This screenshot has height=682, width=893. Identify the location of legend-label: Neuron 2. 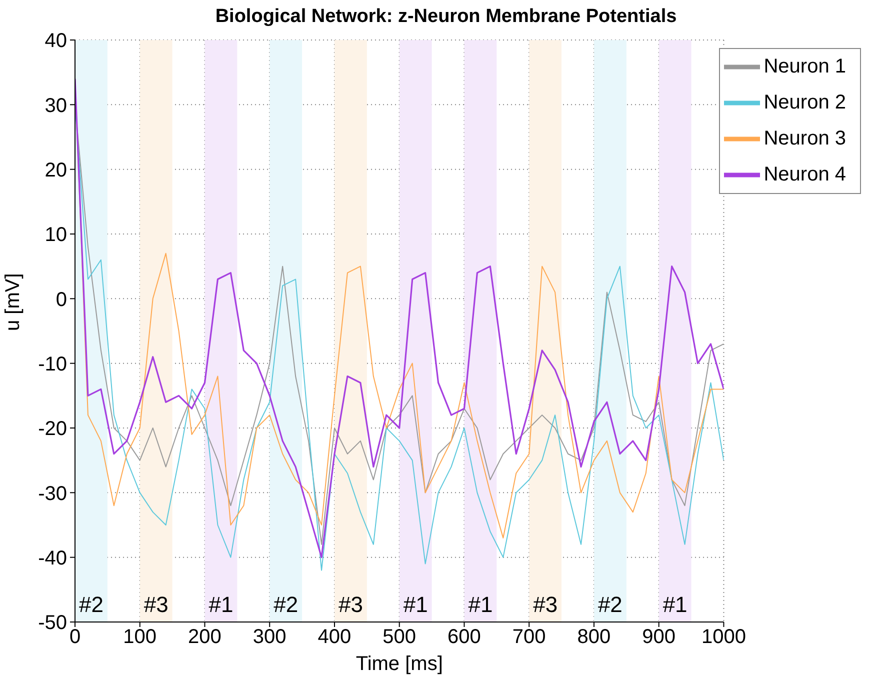
(805, 102).